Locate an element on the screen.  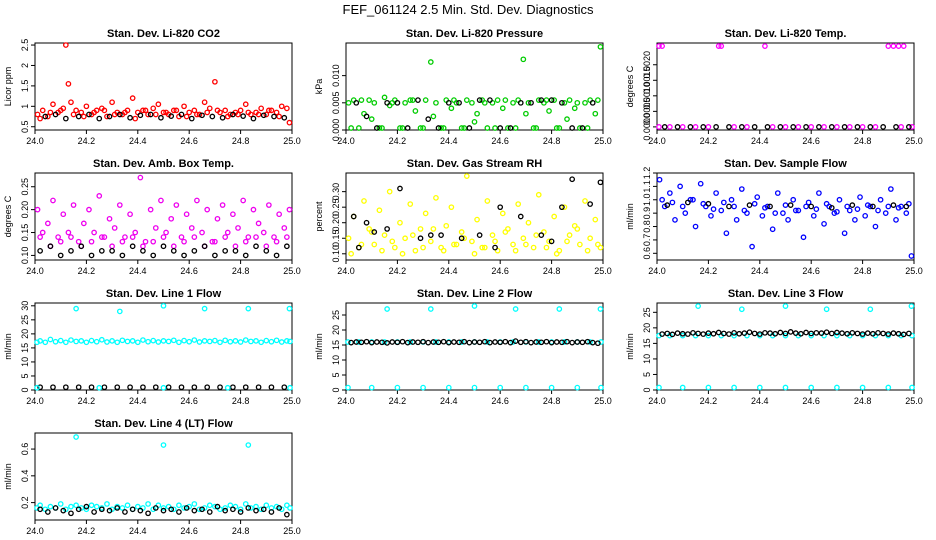
y-tick-label: 0.8 is located at coordinates (647, 226).